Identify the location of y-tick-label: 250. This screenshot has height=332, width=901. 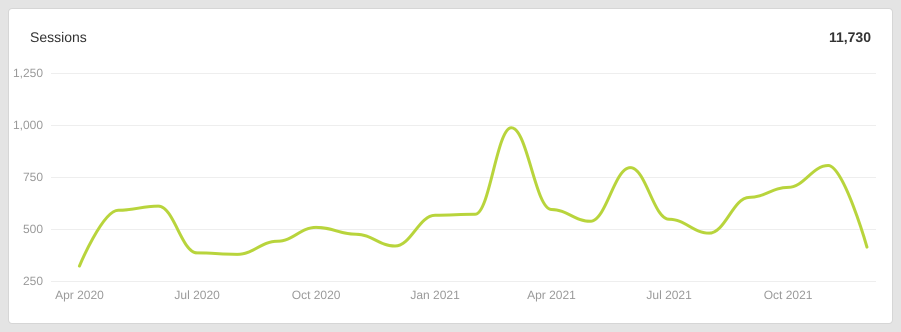
(33, 281).